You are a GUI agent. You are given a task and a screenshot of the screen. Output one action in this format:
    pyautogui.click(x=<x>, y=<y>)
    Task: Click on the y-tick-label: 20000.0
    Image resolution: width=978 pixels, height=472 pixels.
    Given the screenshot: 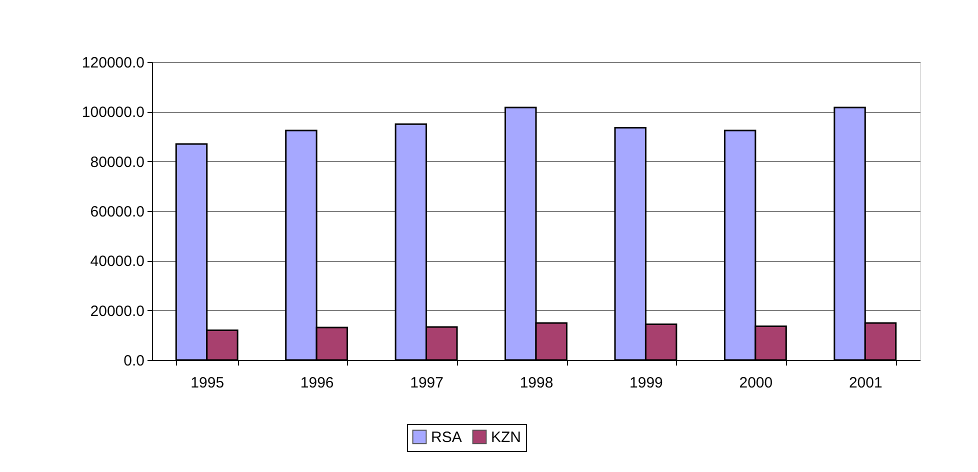 What is the action you would take?
    pyautogui.click(x=117, y=311)
    